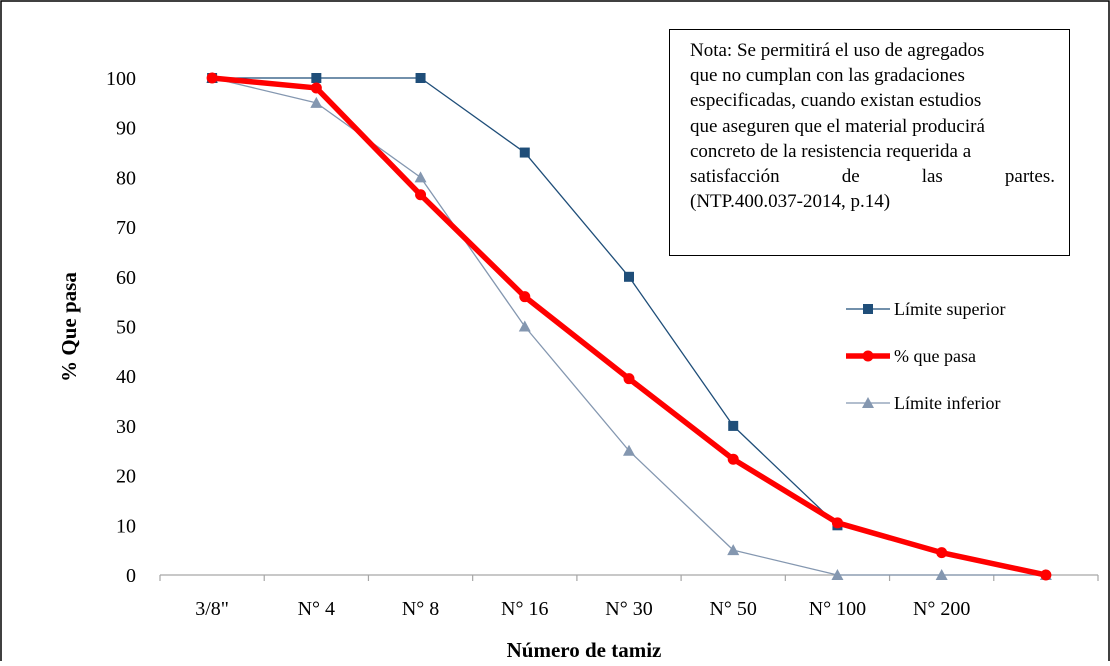 This screenshot has height=666, width=1110. Describe the element at coordinates (831, 151) in the screenshot. I see `note-line: concreto de la resistencia requerida a` at that location.